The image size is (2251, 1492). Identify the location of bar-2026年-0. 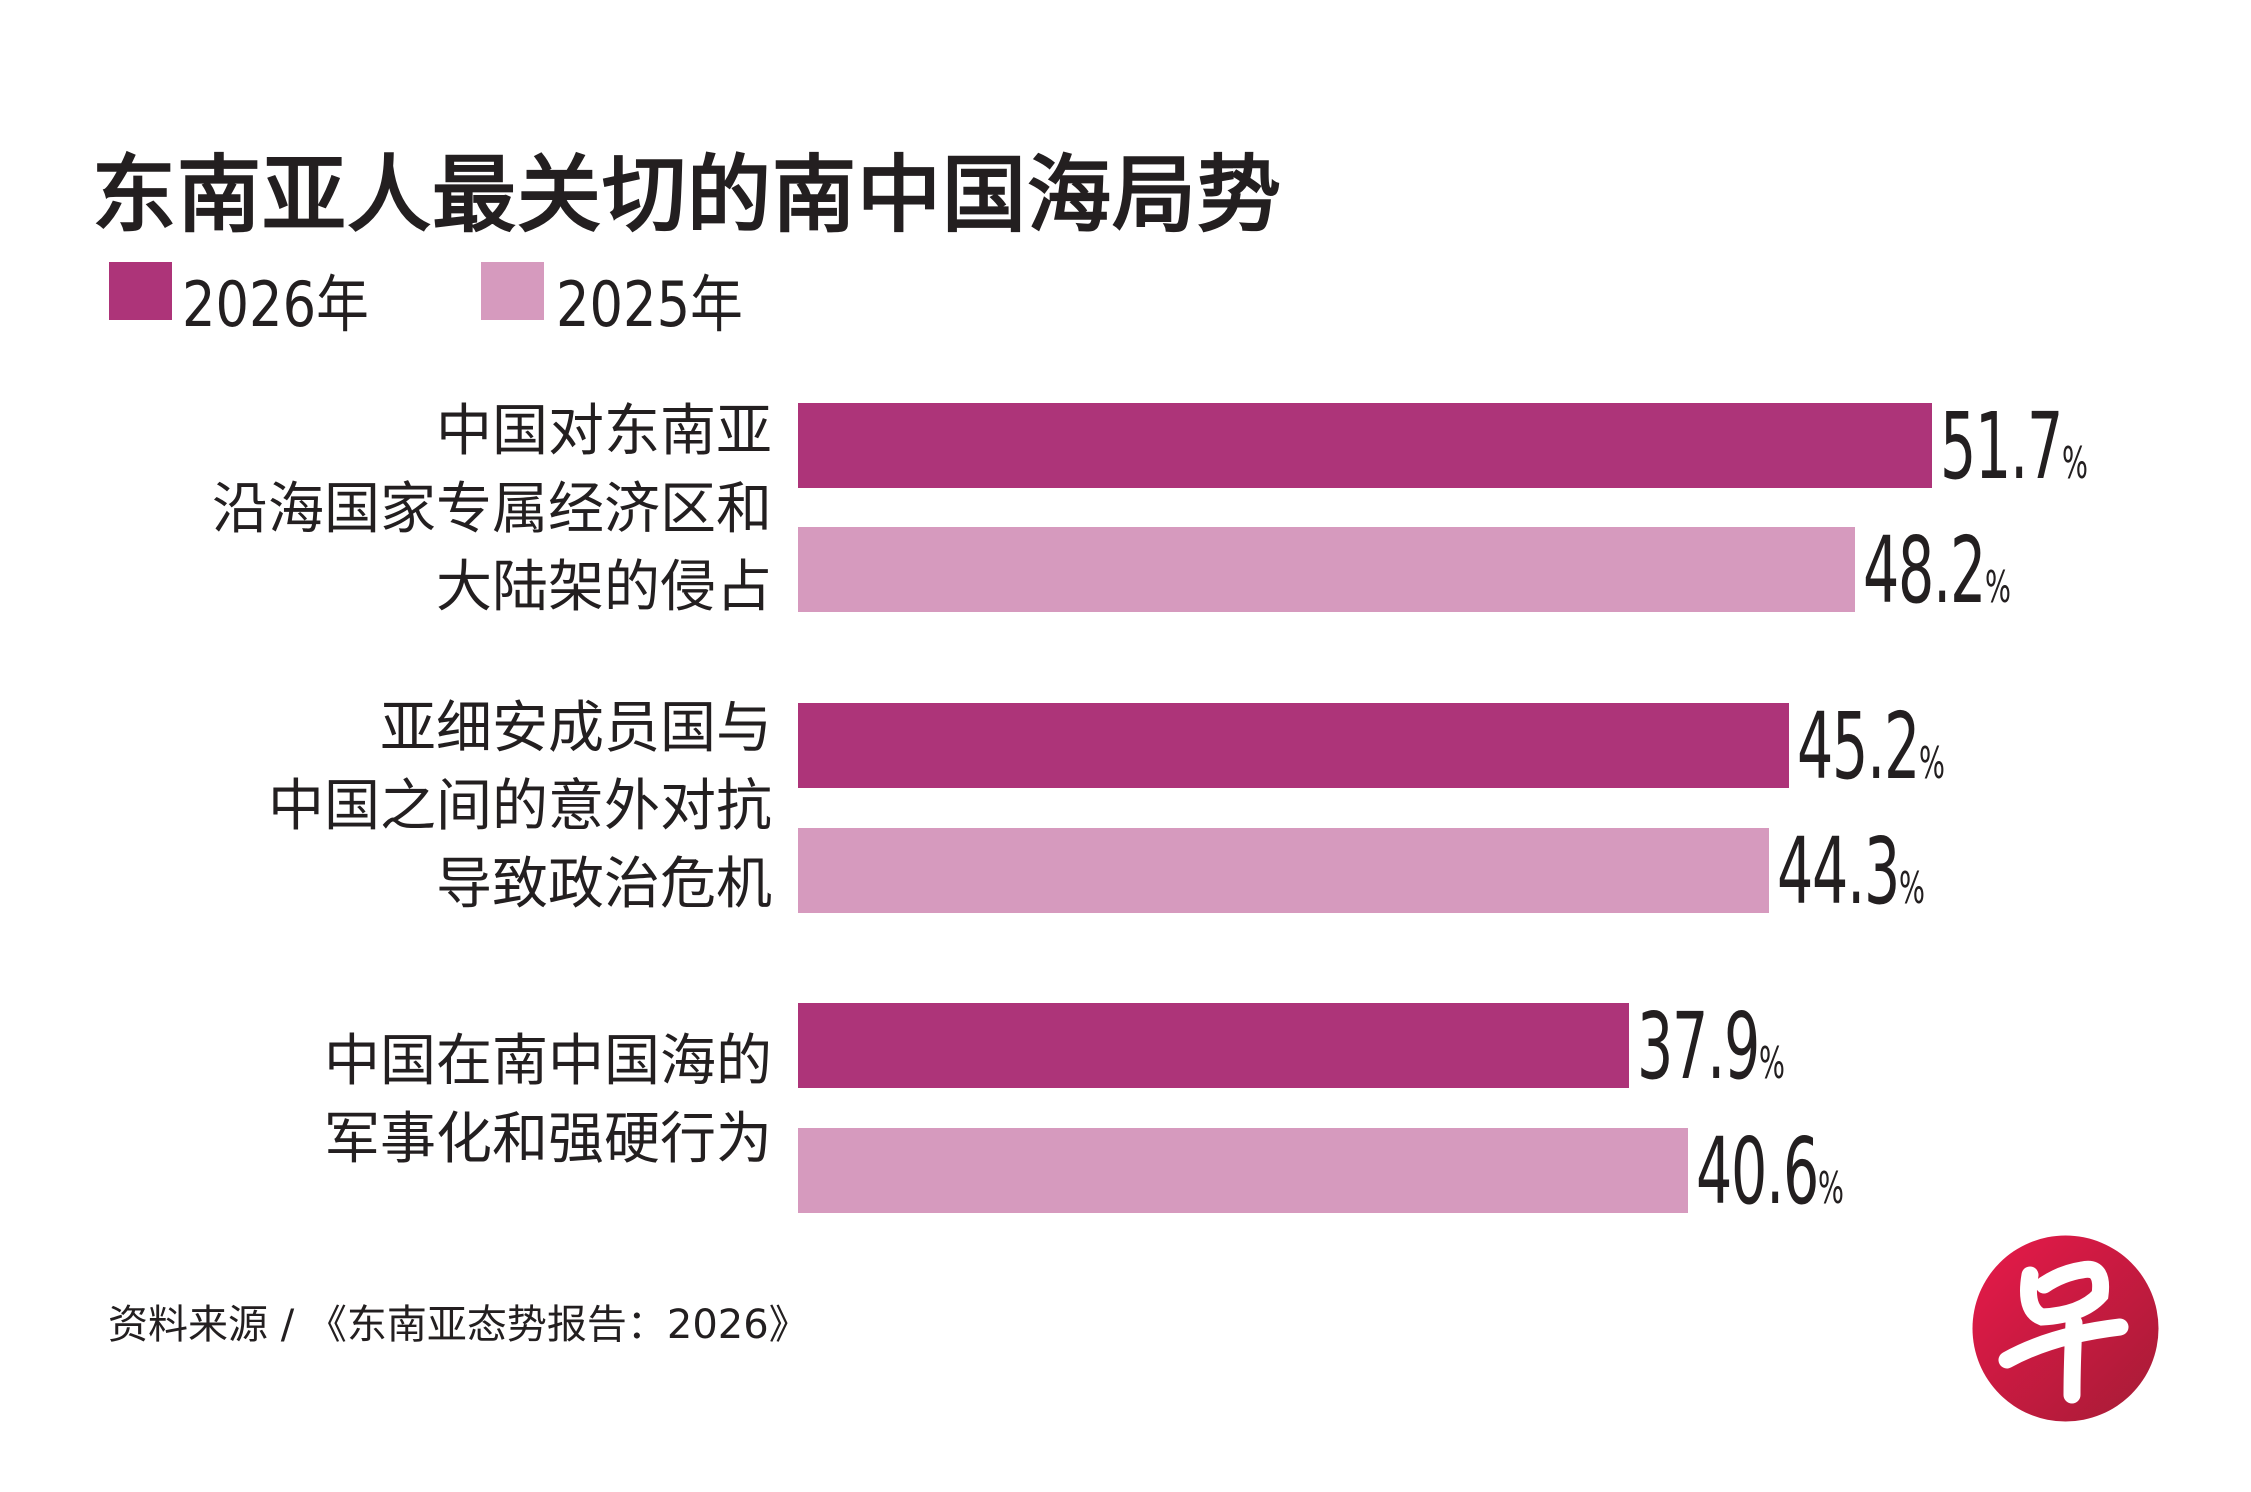
(1365, 445).